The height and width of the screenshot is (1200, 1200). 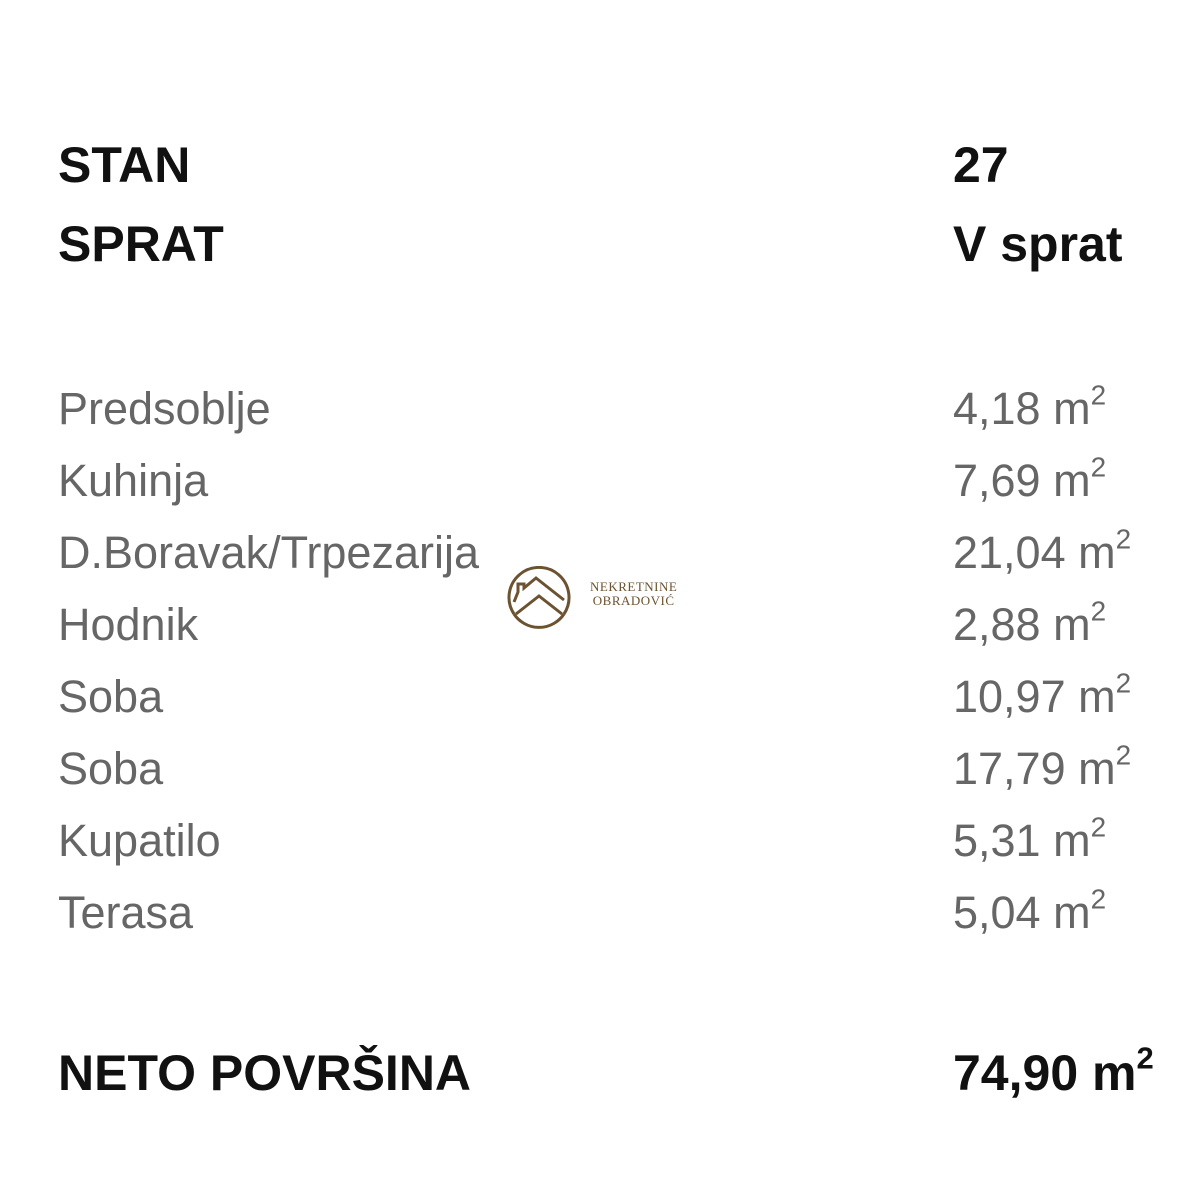 I want to click on value: 27, so click(x=981, y=165).